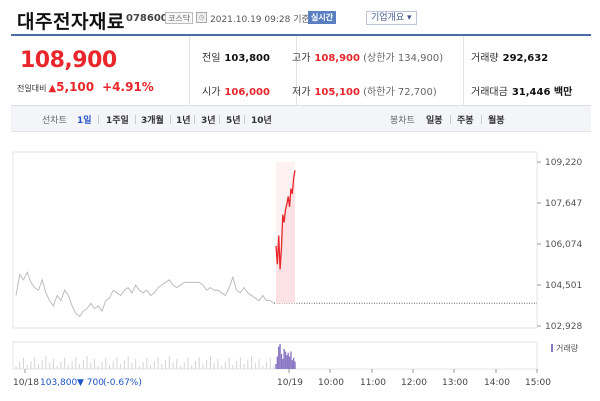 This screenshot has height=401, width=600. I want to click on realtime-button: 실시간, so click(322, 17).